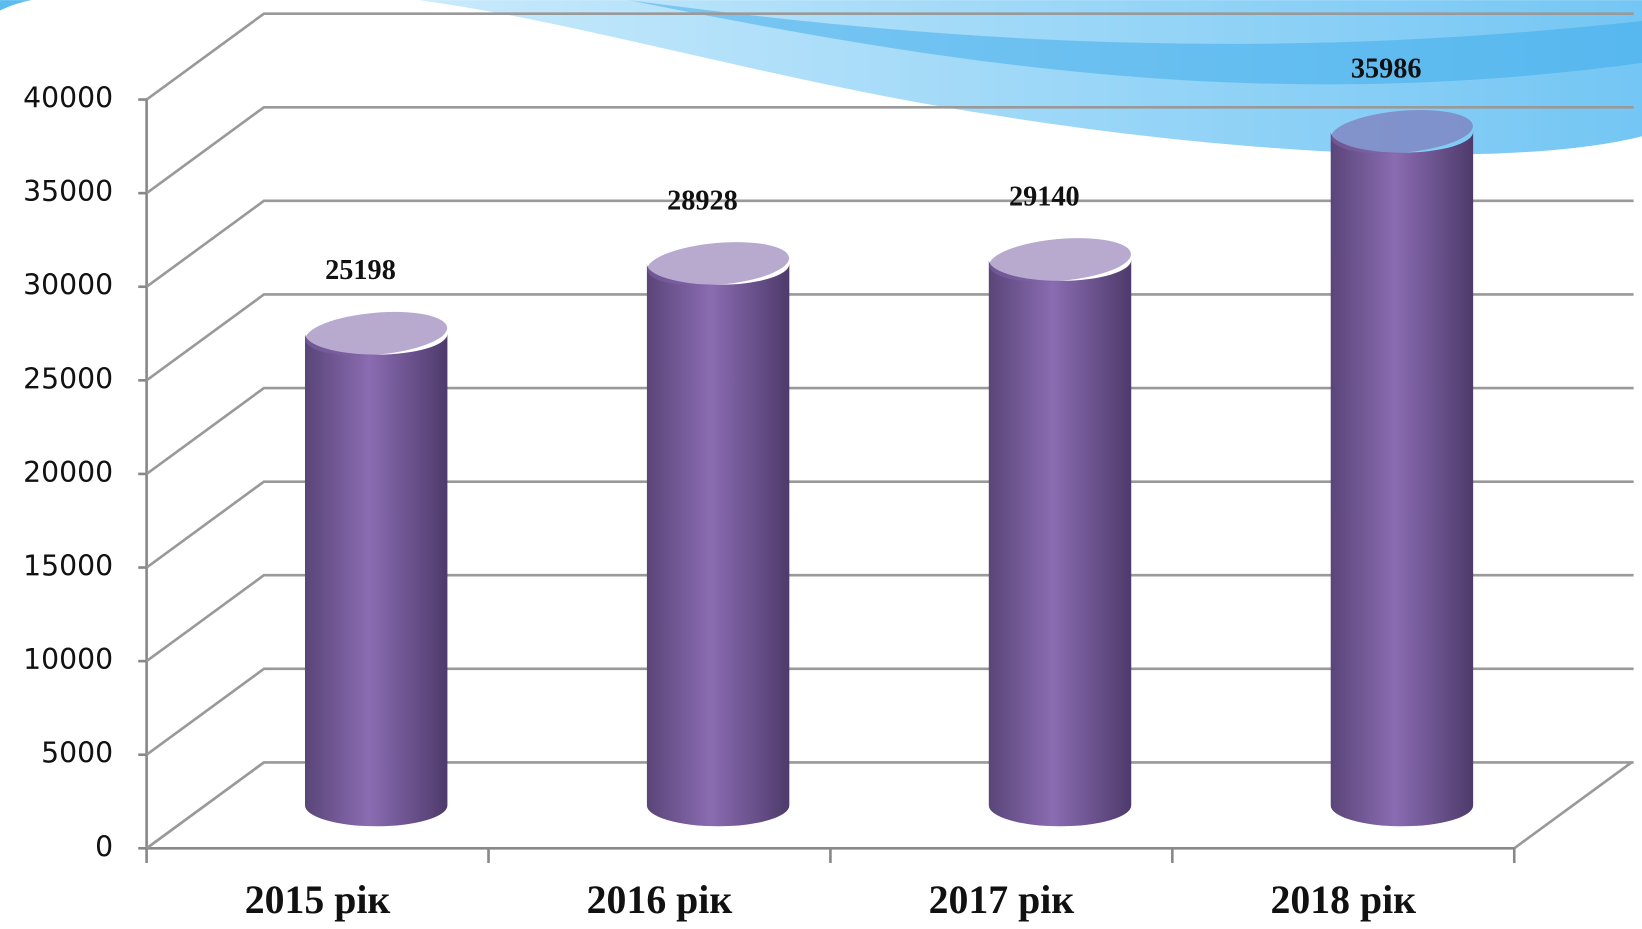 The image size is (1642, 929). What do you see at coordinates (104, 846) in the screenshot?
I see `y-tick-label: 0` at bounding box center [104, 846].